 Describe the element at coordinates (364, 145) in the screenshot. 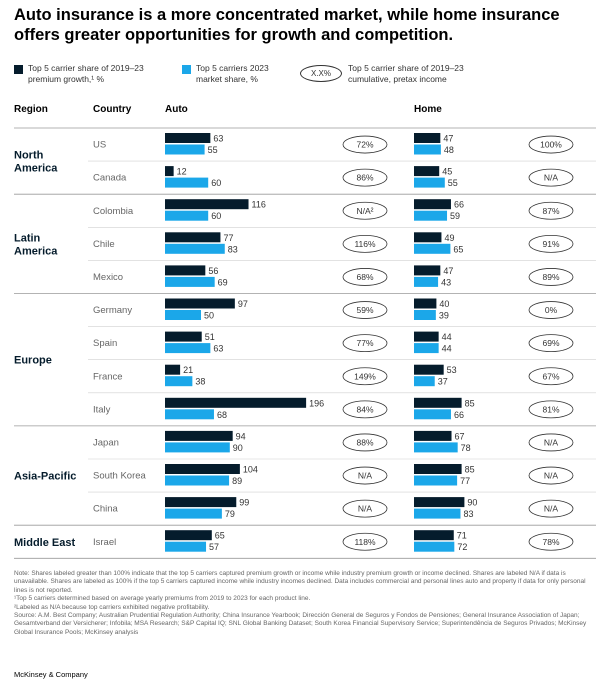

I see `auto-income-label: 72%` at that location.